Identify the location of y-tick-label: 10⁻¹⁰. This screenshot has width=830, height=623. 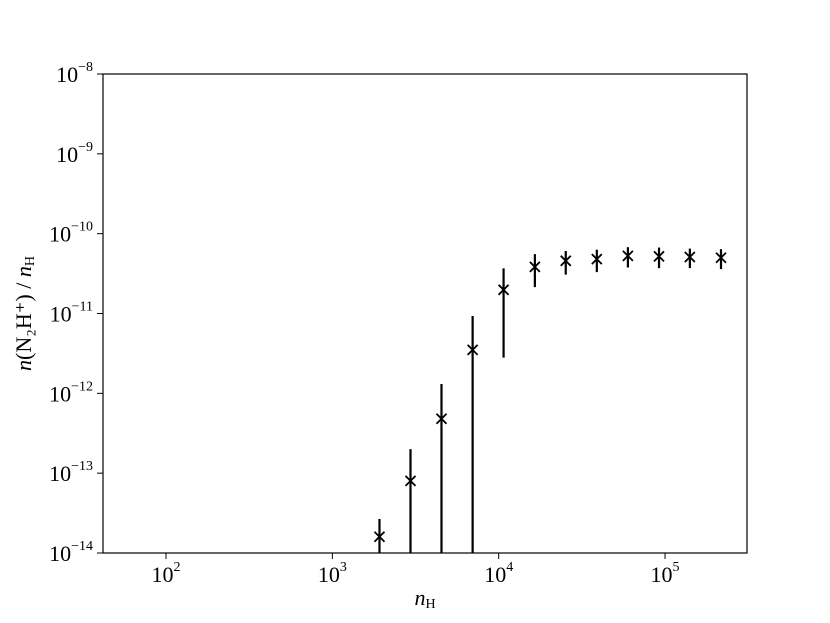
(71, 233).